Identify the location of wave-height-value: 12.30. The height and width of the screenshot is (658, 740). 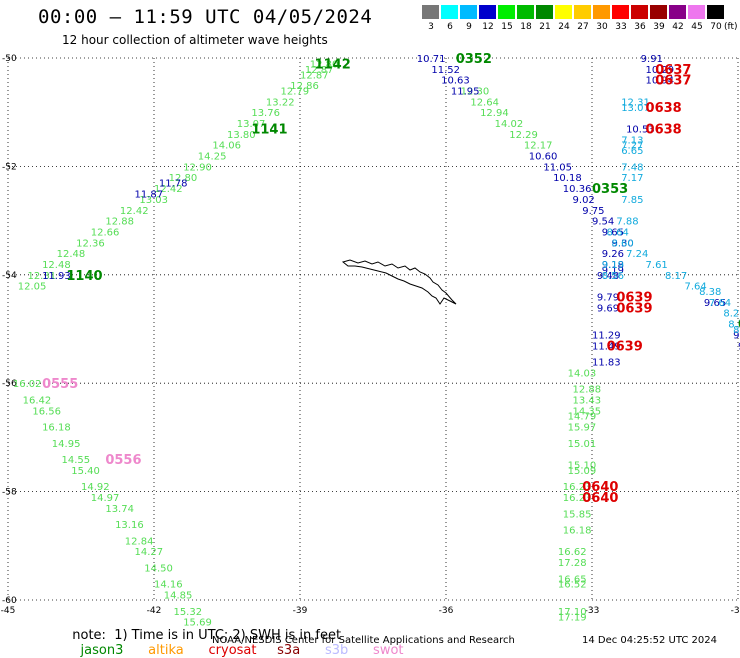
(475, 92).